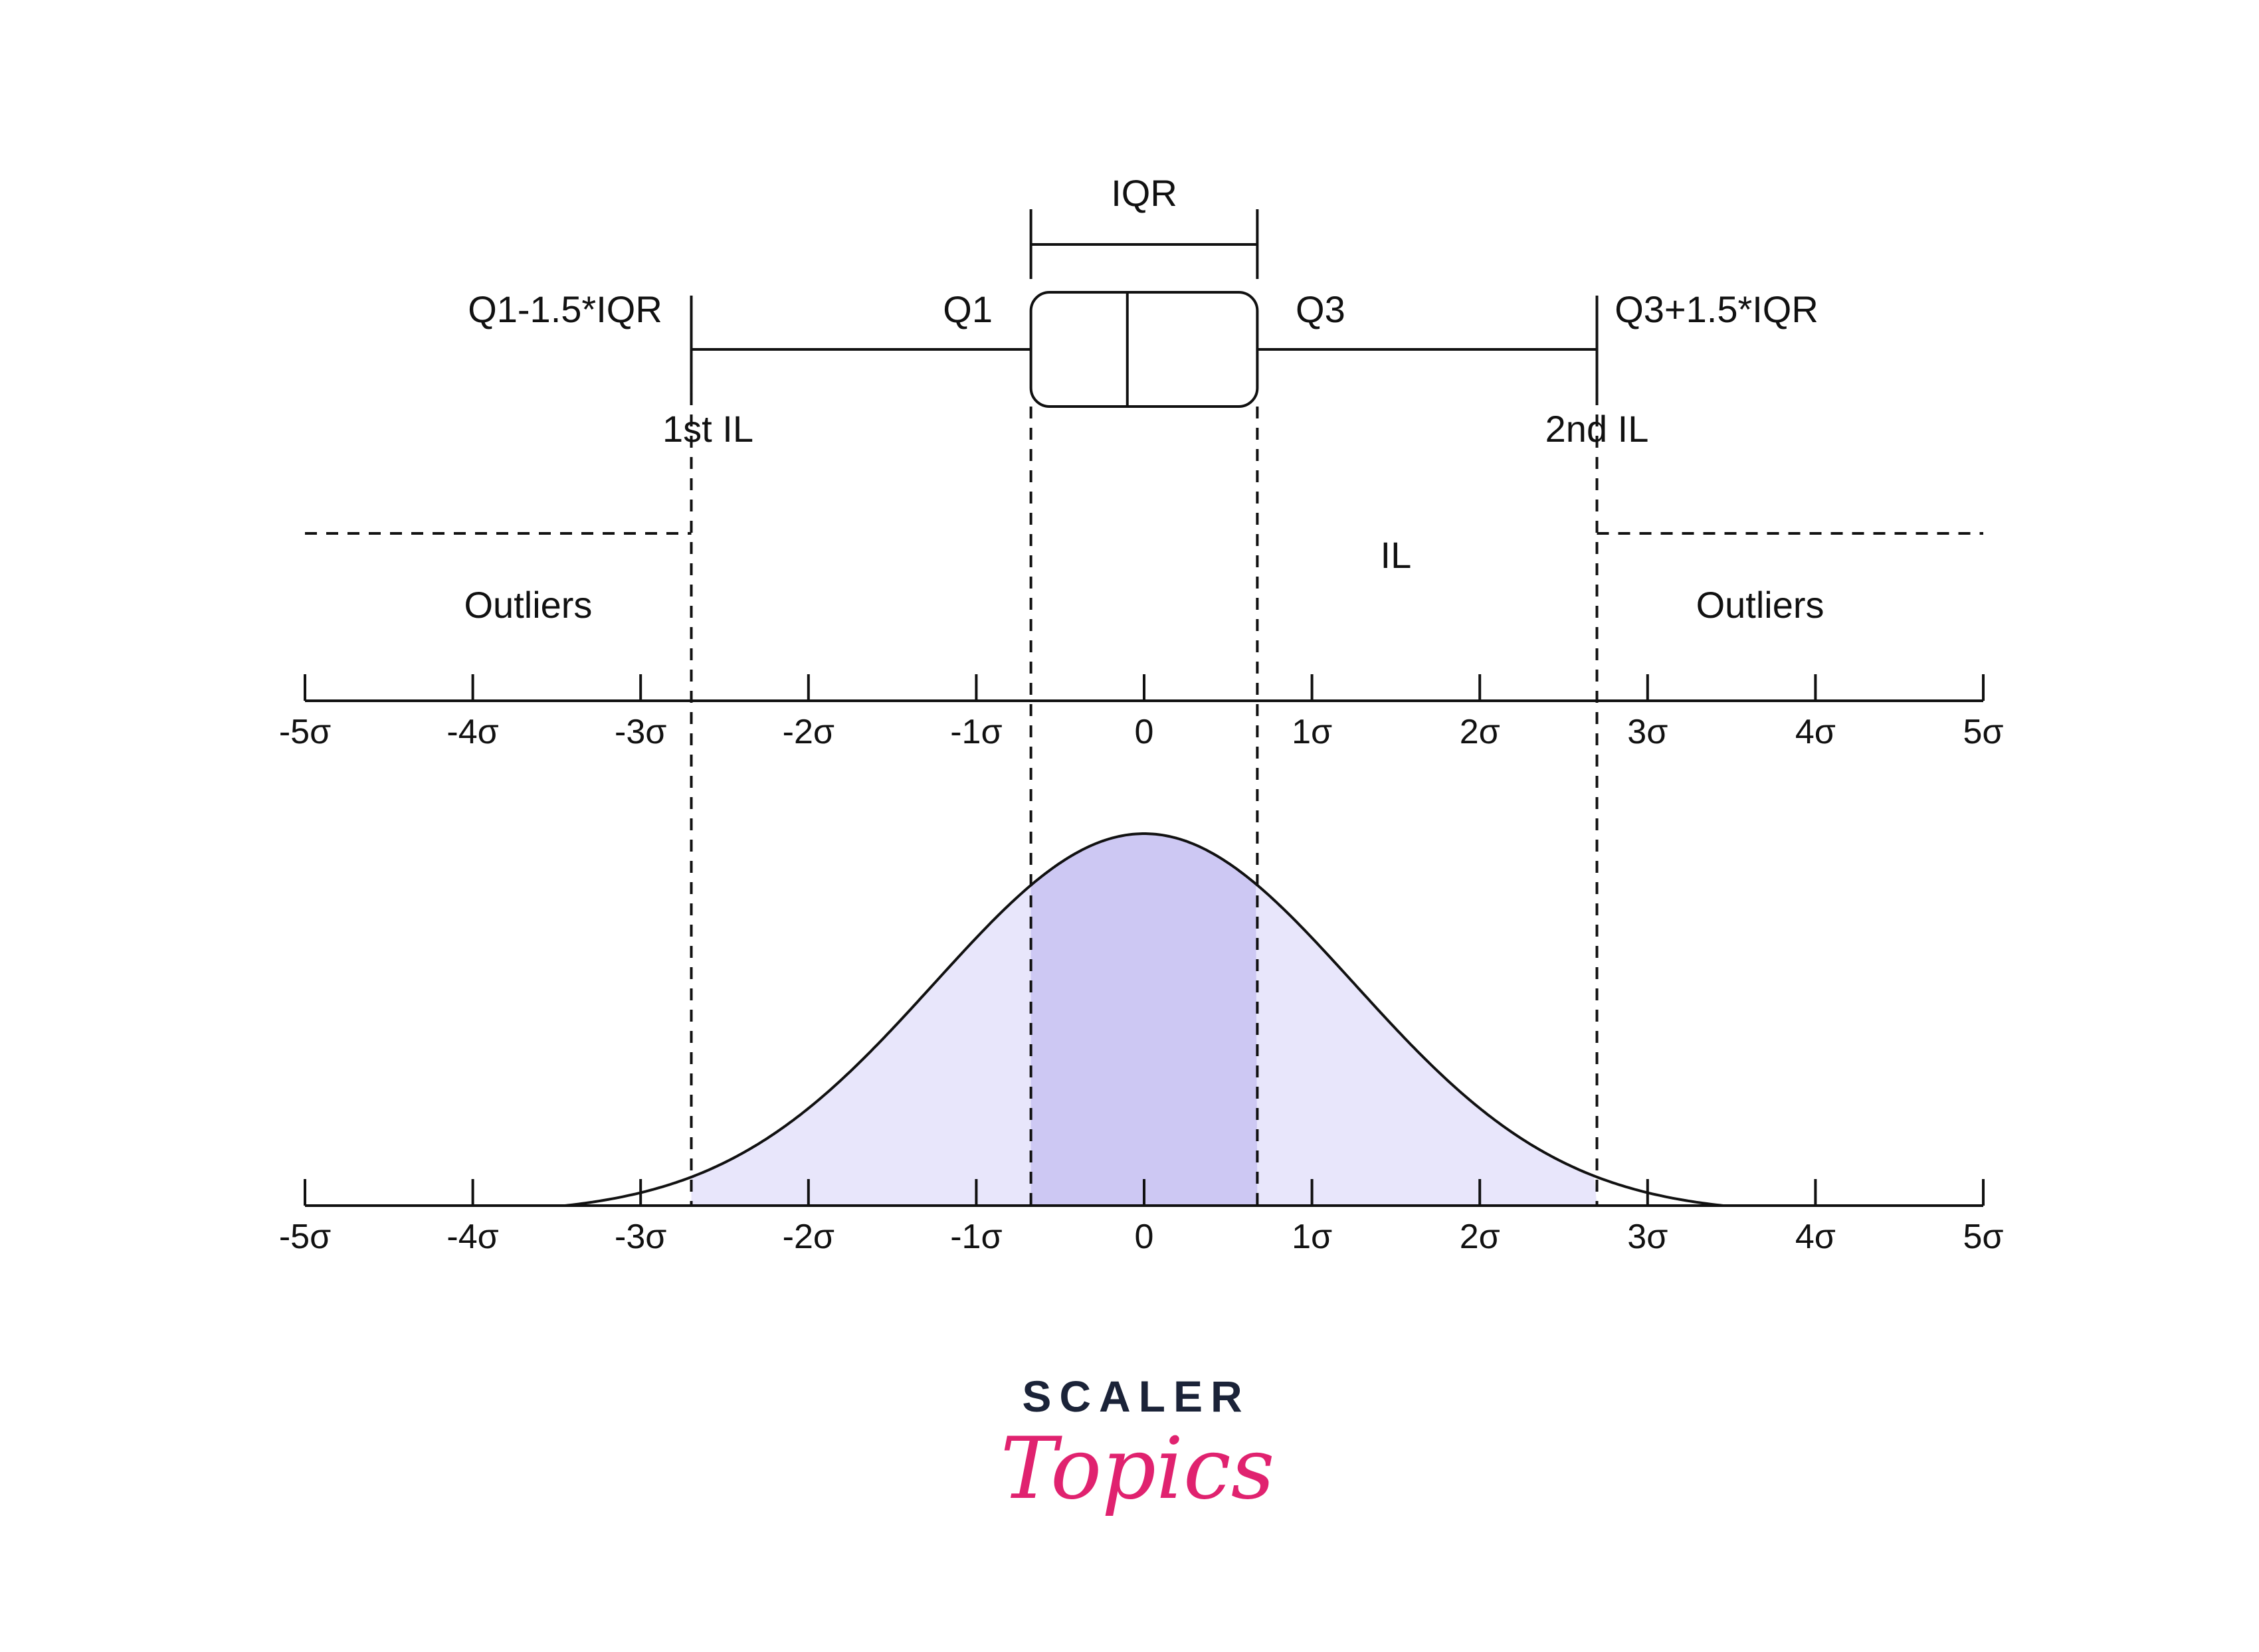  Describe the element at coordinates (472, 732) in the screenshot. I see `upper-tick-label-1: -4σ` at that location.